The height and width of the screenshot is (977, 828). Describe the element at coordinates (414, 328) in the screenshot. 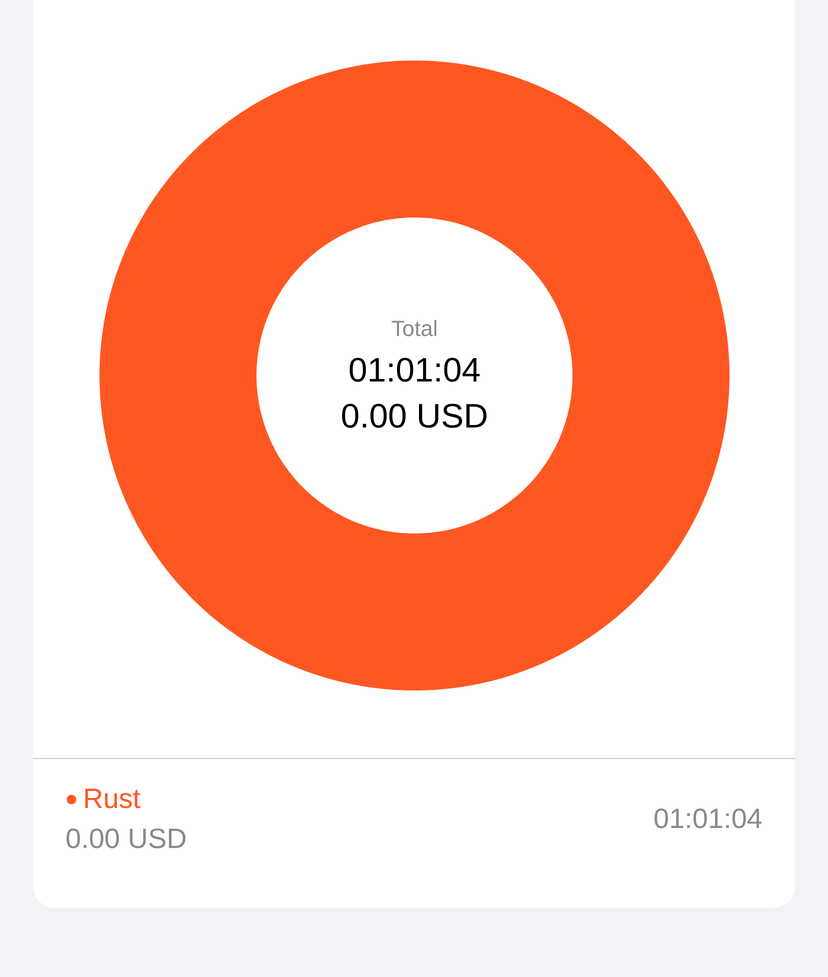

I see `text: Total` at that location.